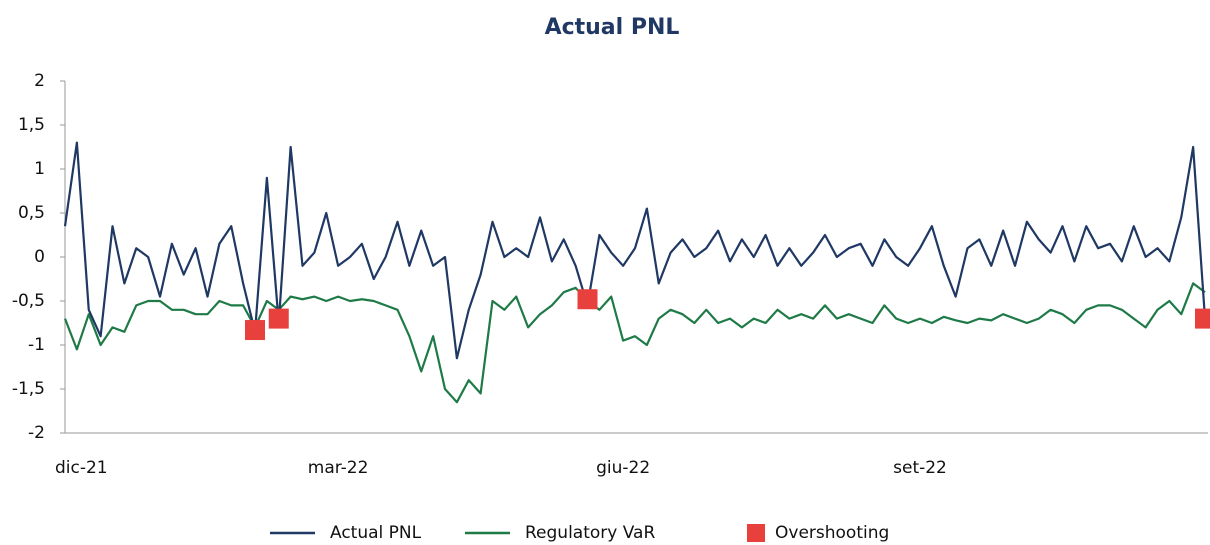 The height and width of the screenshot is (545, 1210). What do you see at coordinates (756, 533) in the screenshot?
I see `legend-swatch` at bounding box center [756, 533].